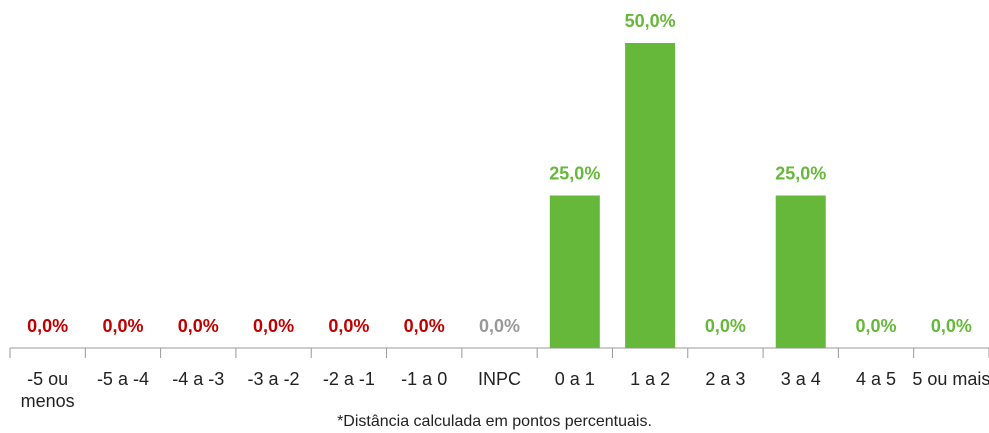 The image size is (989, 433). What do you see at coordinates (725, 379) in the screenshot?
I see `x-tick-label: 2 a 3` at bounding box center [725, 379].